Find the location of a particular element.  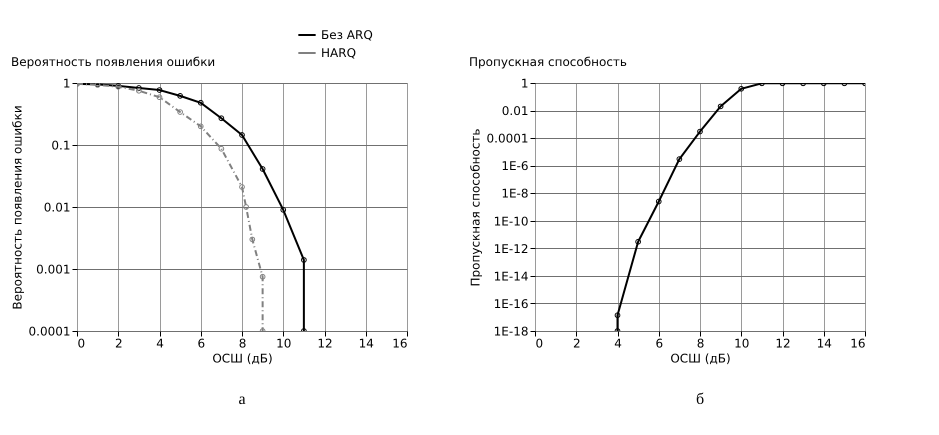

y-tick-label: 1E-16 is located at coordinates (511, 303).